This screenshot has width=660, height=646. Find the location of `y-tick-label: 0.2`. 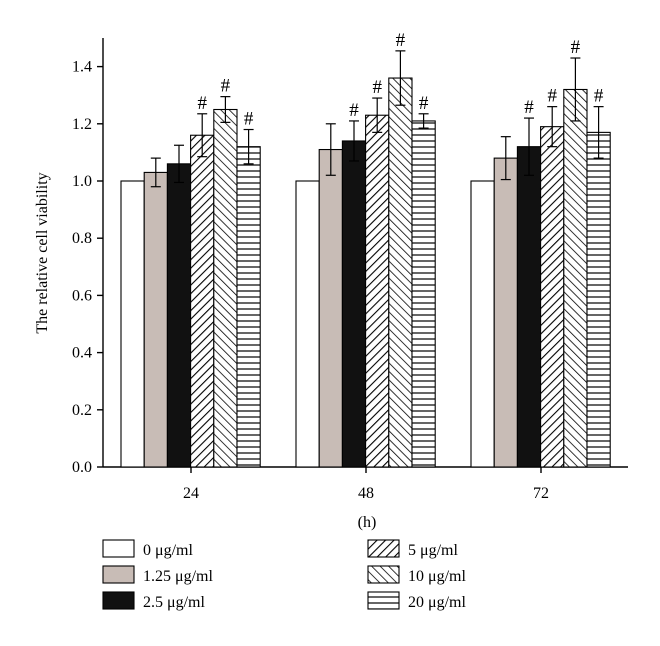

y-tick-label: 0.2 is located at coordinates (82, 410).